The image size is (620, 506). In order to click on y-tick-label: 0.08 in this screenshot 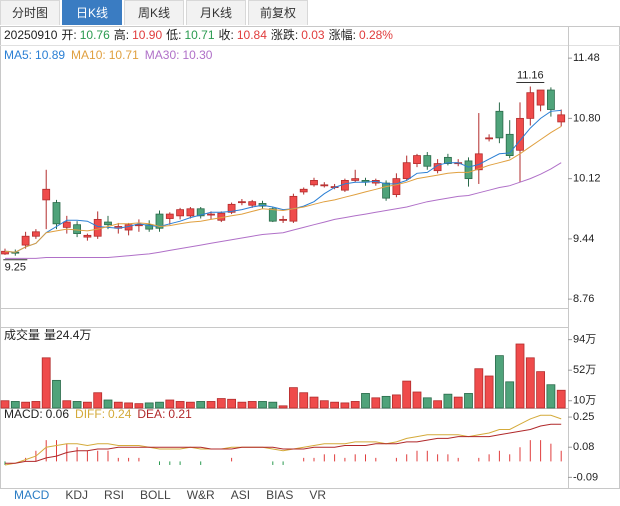, I will do `click(583, 447)`.